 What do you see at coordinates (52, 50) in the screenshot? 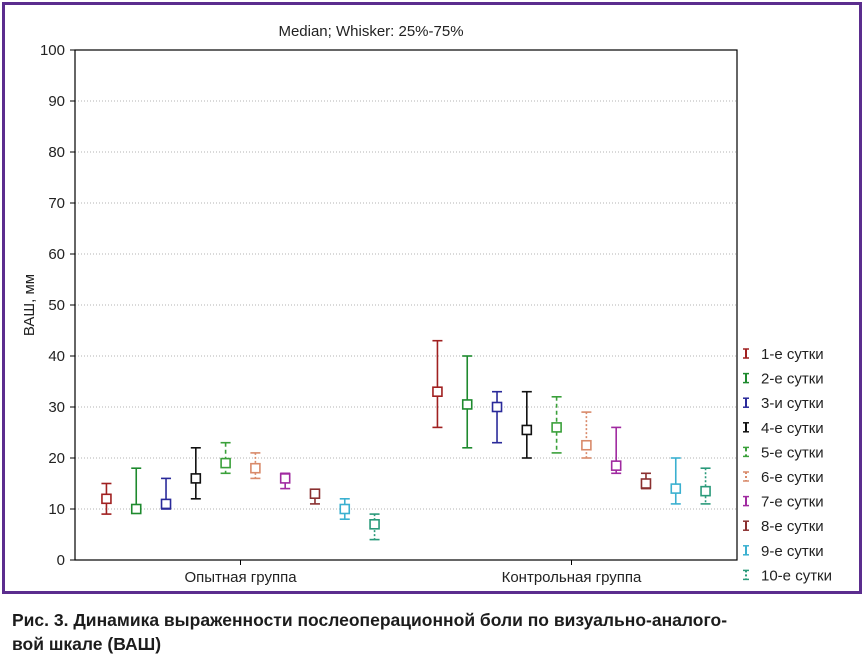
I see `y-tick-label: 100` at bounding box center [52, 50].